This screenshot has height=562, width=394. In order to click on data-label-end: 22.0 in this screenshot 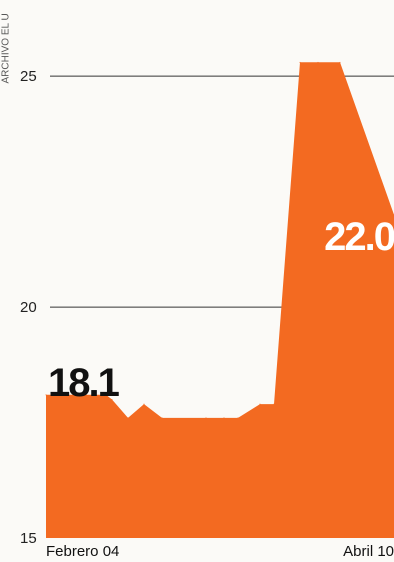, I will do `click(359, 237)`.